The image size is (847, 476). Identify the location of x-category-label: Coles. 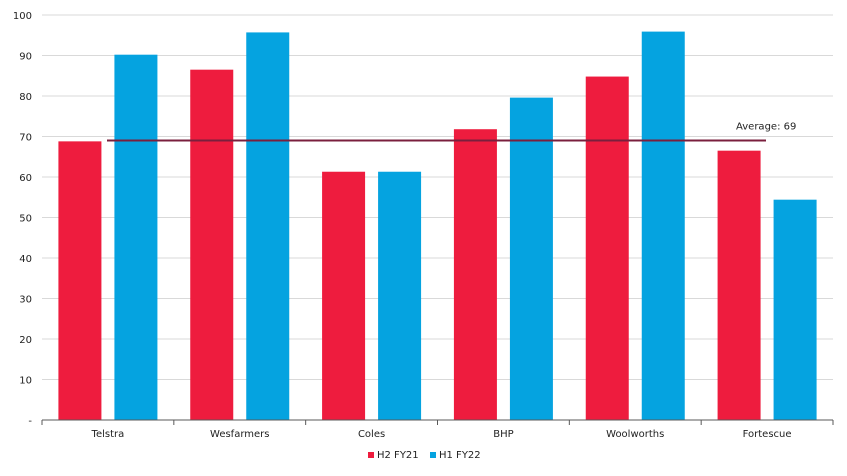
(371, 434).